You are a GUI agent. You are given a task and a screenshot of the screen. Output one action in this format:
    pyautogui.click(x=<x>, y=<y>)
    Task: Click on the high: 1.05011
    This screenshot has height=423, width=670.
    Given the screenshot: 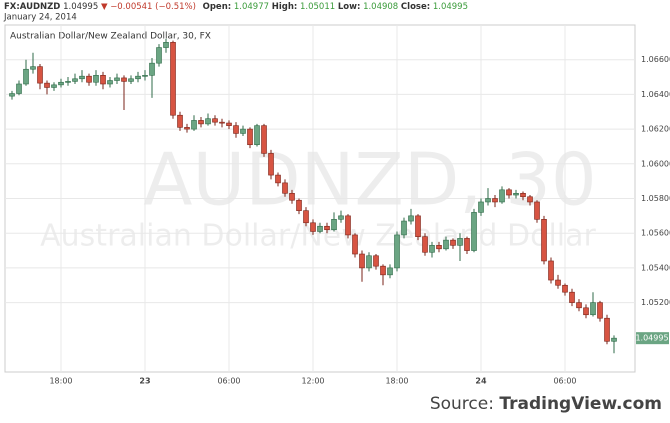 What is the action you would take?
    pyautogui.click(x=317, y=7)
    